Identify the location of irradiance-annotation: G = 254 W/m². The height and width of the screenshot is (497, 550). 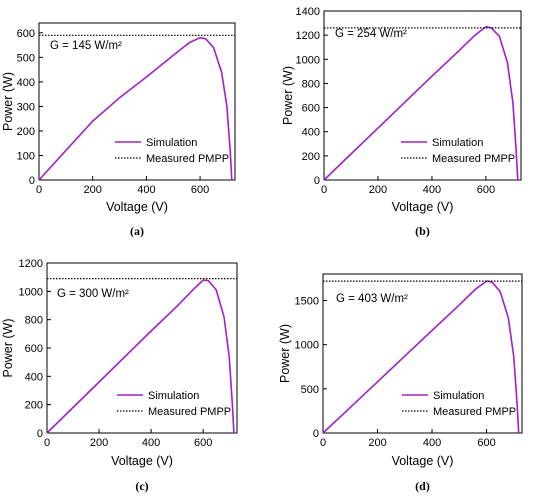
(371, 34).